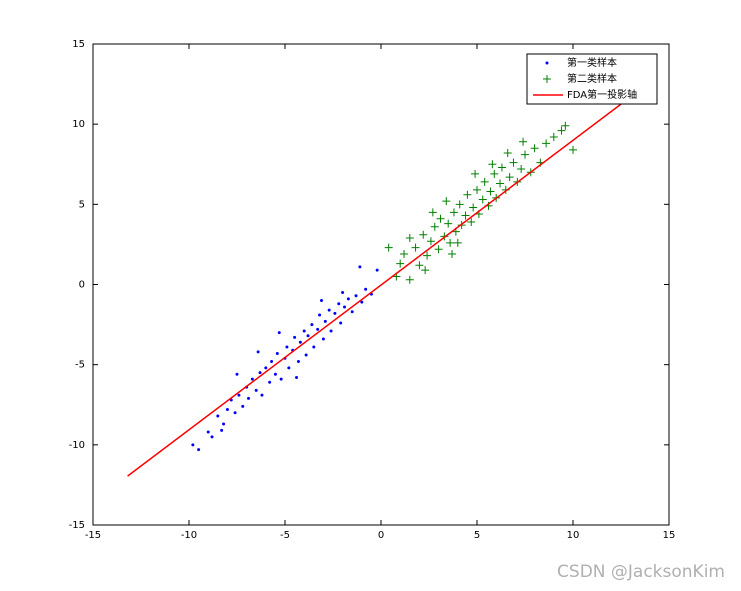 The image size is (741, 591). I want to click on y-tick-label: 15, so click(78, 44).